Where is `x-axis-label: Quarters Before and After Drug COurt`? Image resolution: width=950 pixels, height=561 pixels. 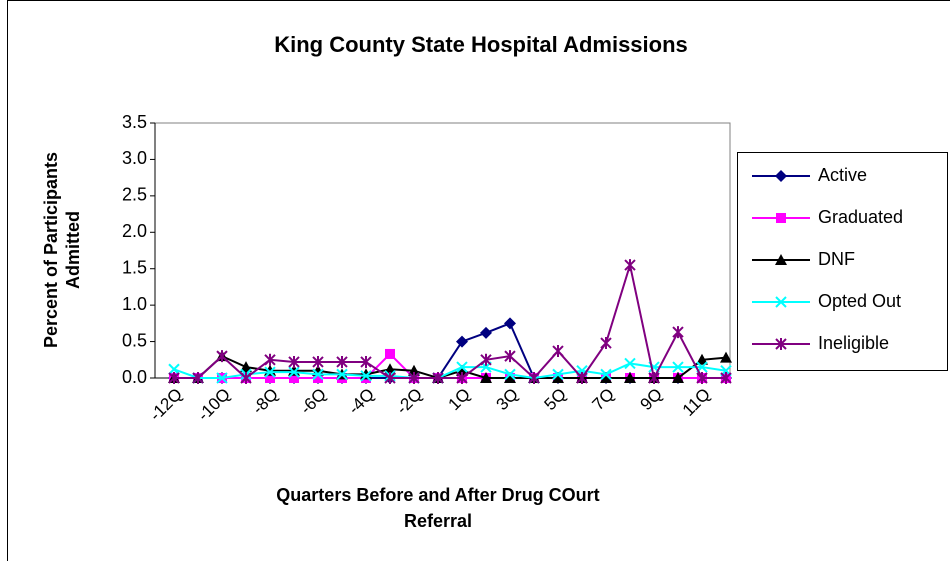
x-axis-label: Quarters Before and After Drug COurt is located at coordinates (437, 495).